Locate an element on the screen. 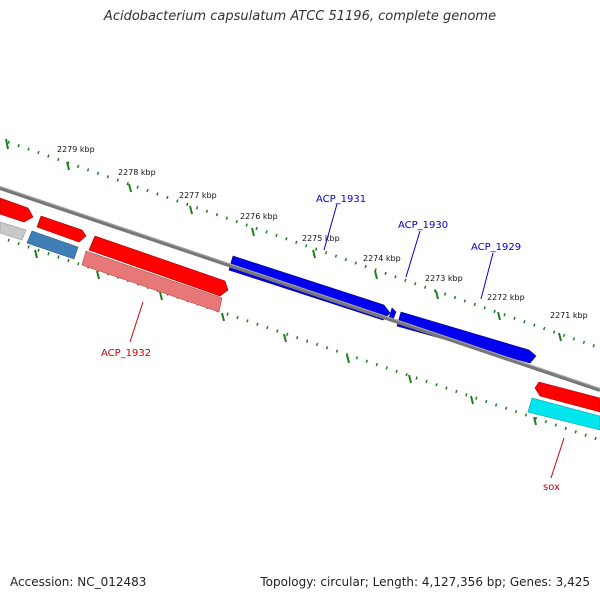 The height and width of the screenshot is (600, 600). gene-arrow-sox is located at coordinates (563, 414).